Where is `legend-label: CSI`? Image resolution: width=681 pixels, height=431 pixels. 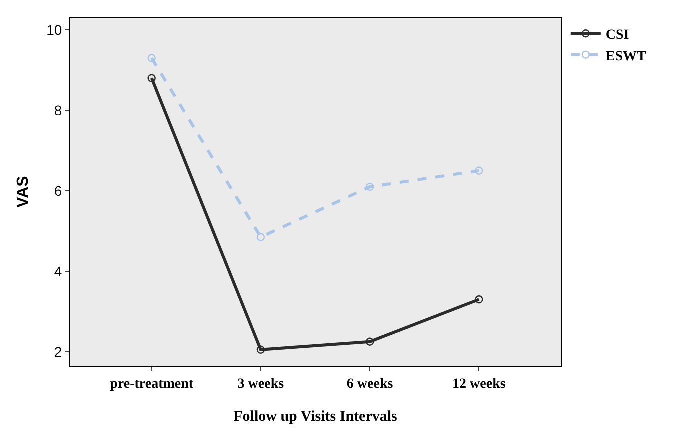
legend-label: CSI is located at coordinates (618, 36).